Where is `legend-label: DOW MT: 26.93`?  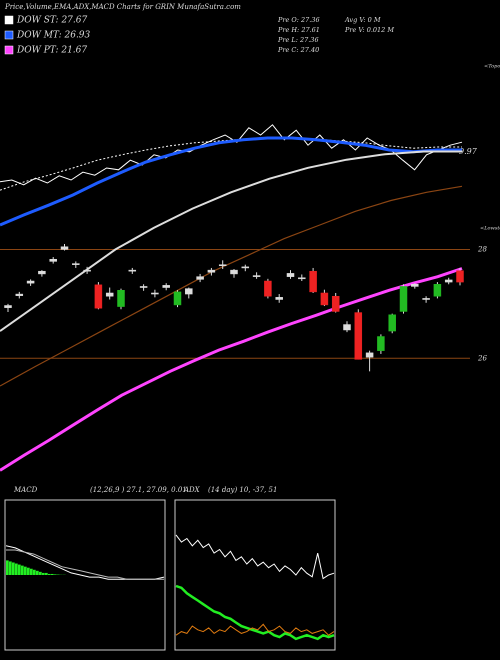
legend-label: DOW MT: 26.93 is located at coordinates (53, 36).